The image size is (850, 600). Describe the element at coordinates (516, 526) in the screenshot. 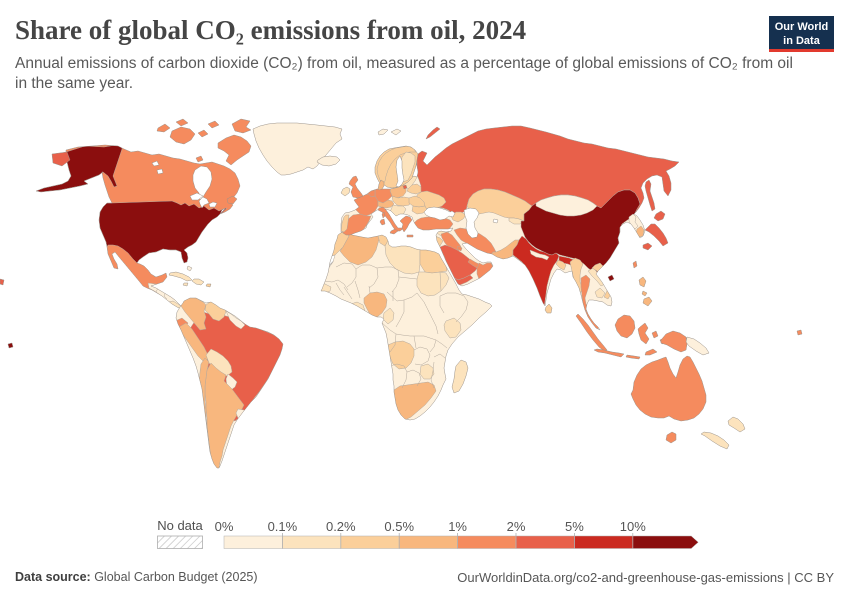

I see `svg-text: 2%` at that location.